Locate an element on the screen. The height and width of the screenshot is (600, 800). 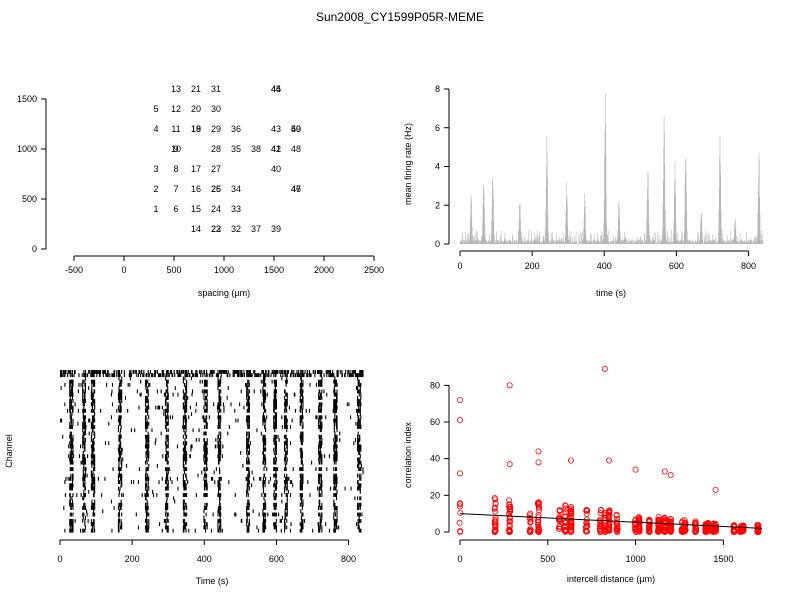
electrode-label: 37 is located at coordinates (256, 229).